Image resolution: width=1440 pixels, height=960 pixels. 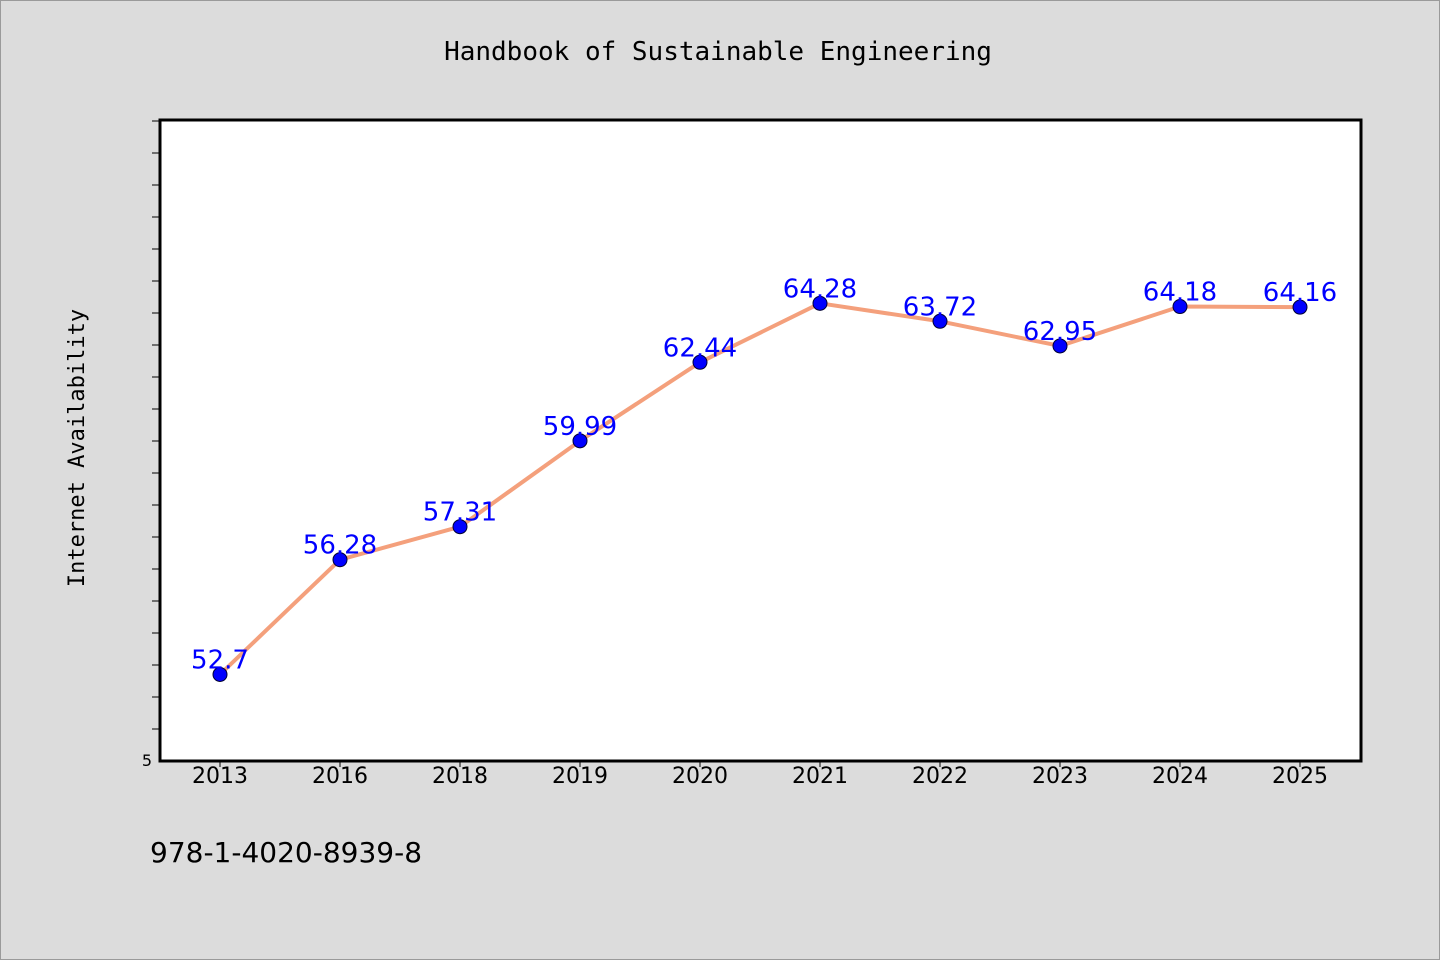 I want to click on x-tick-label: 2023, so click(x=1060, y=776).